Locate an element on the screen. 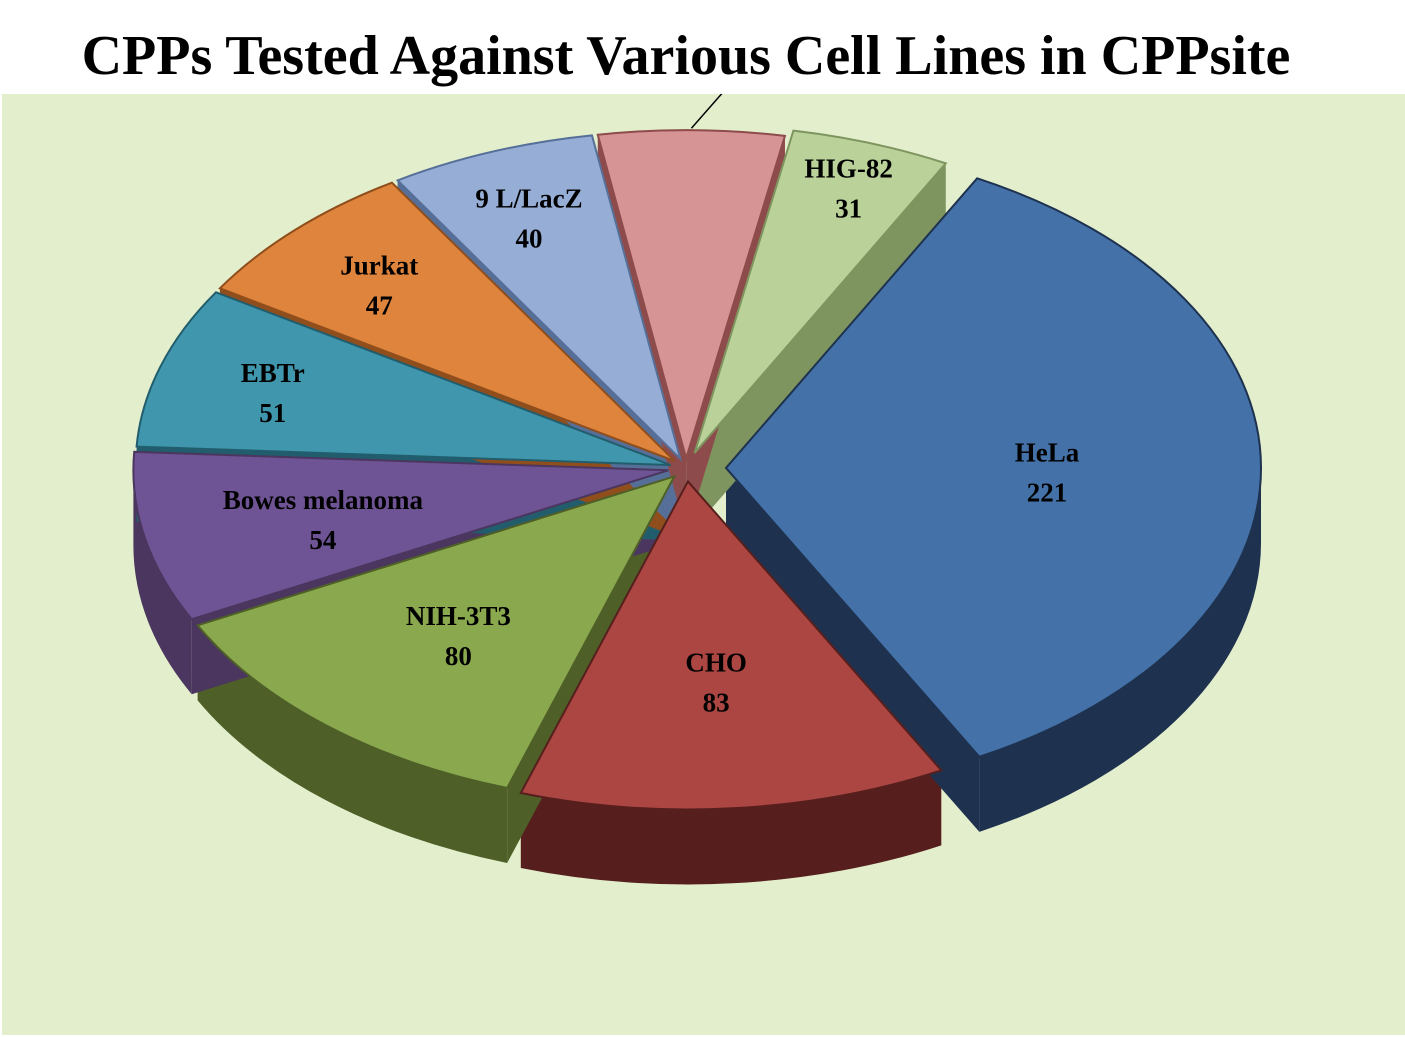 This screenshot has height=1037, width=1405. category-label: EBTr is located at coordinates (273, 373).